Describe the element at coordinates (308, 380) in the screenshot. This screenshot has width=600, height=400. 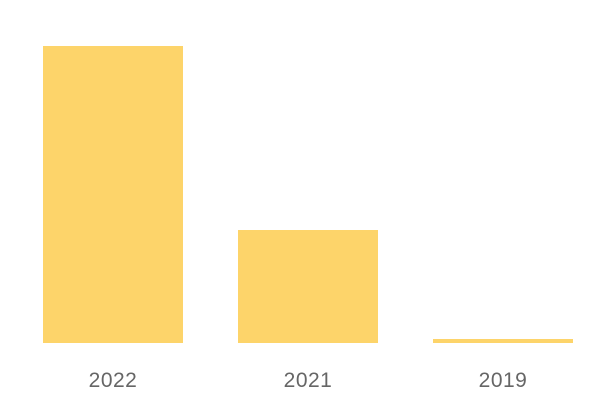
I see `x-tick-label: 2021` at that location.